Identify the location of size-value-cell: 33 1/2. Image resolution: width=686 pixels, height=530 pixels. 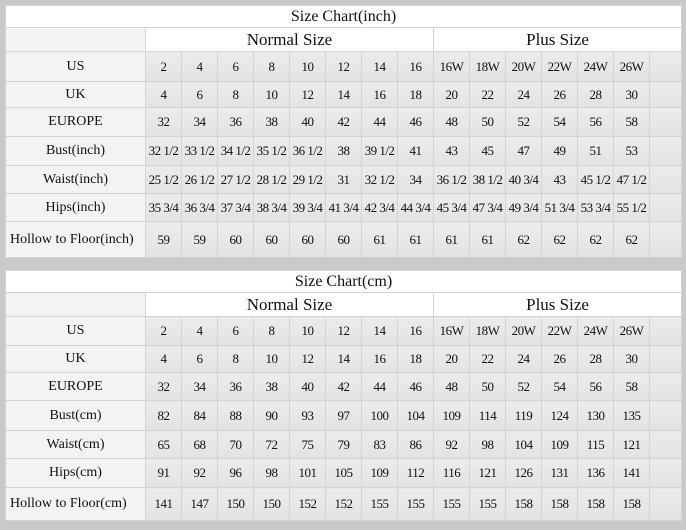
(199, 151).